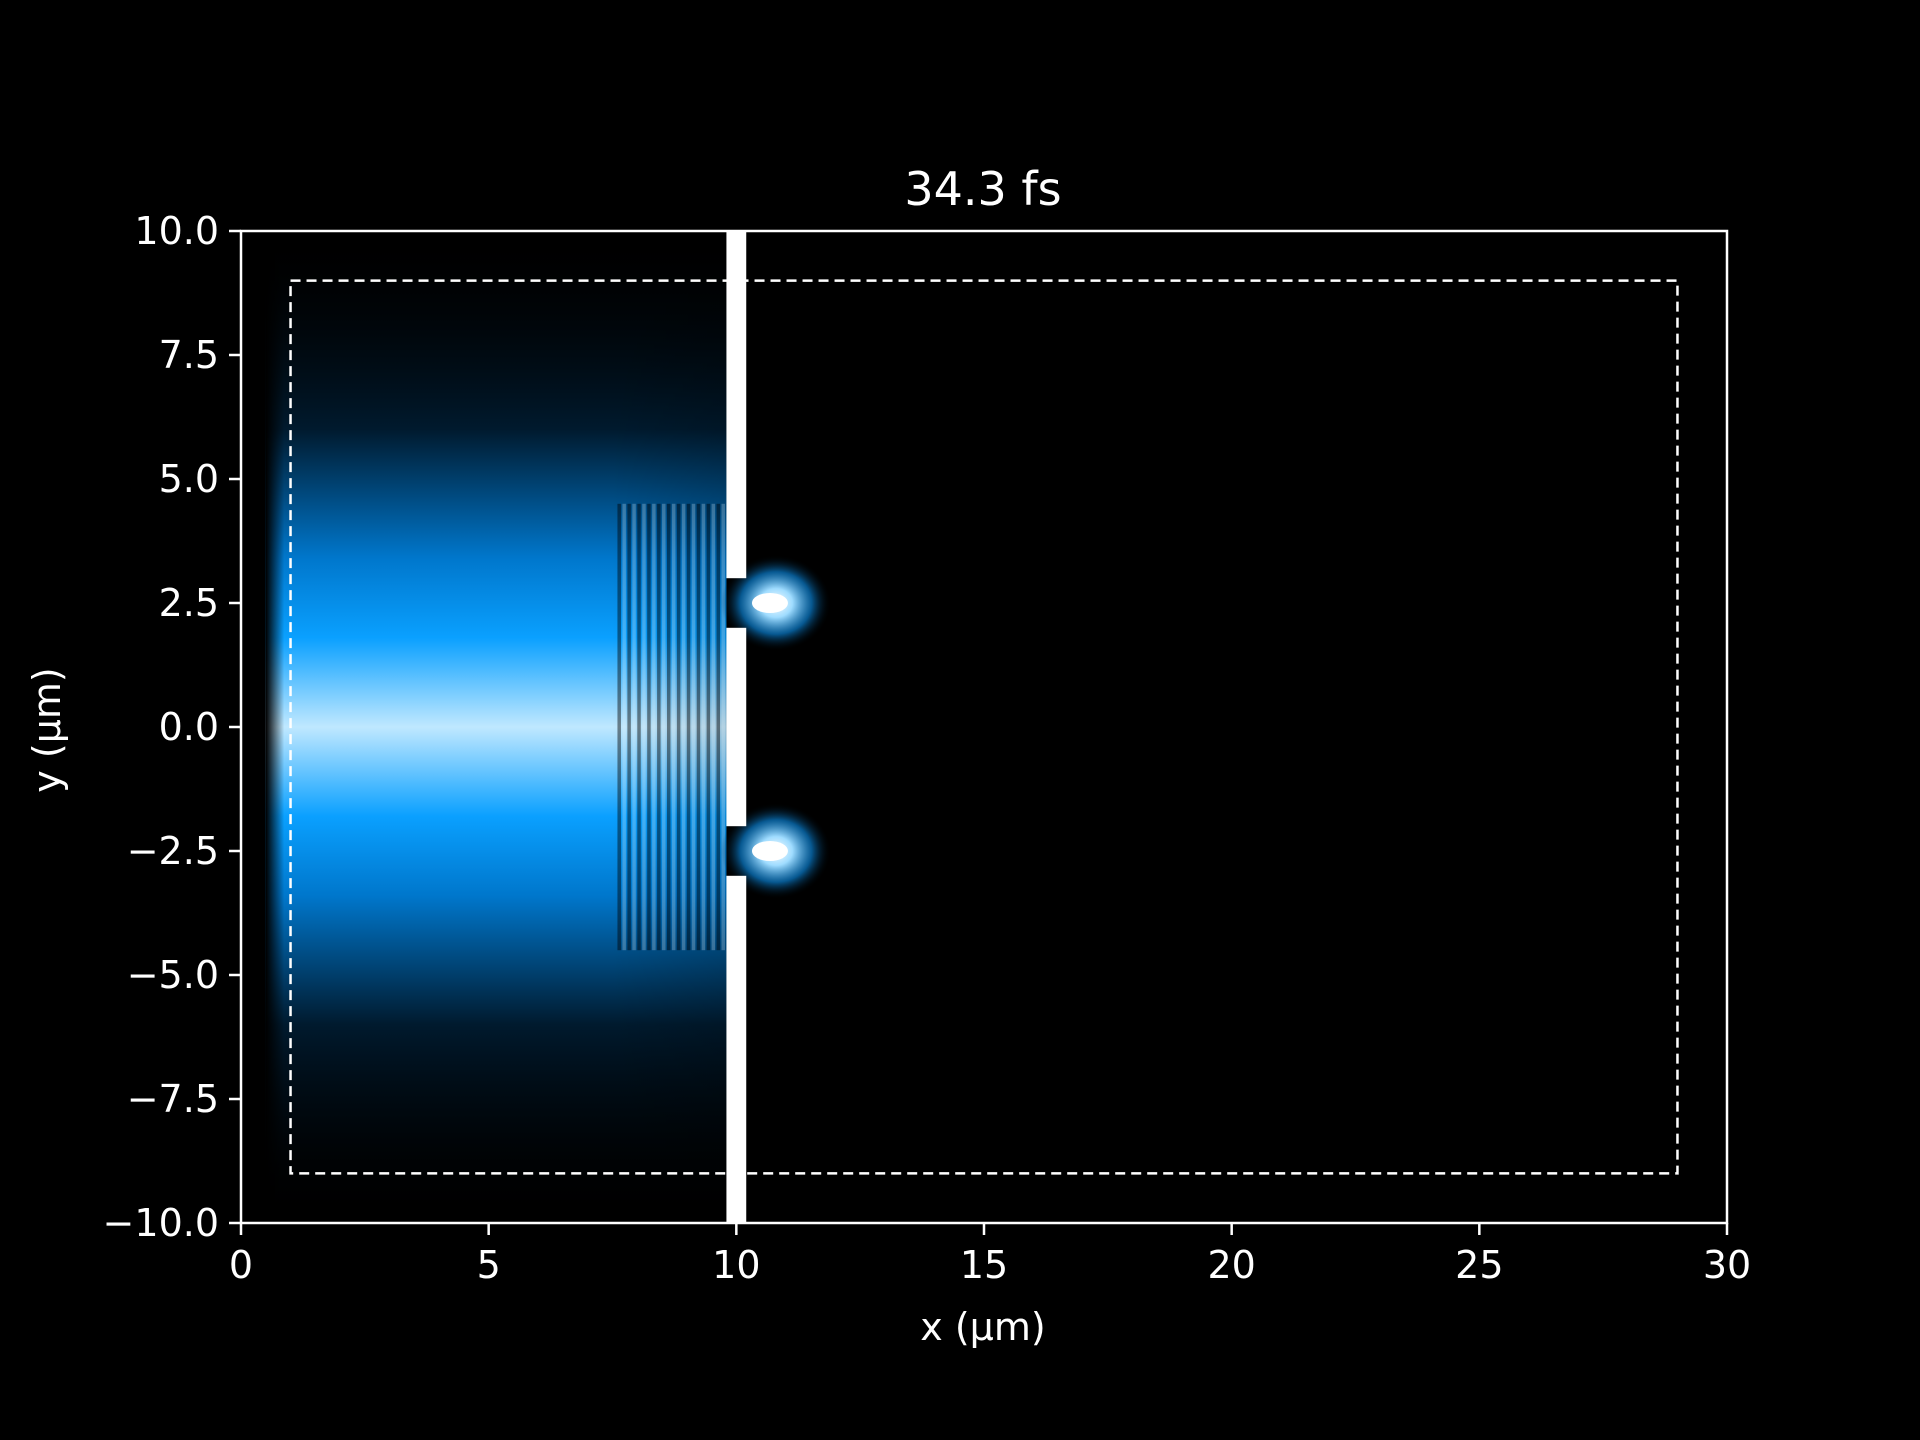 The image size is (1920, 1440). What do you see at coordinates (241, 1265) in the screenshot?
I see `x-tick-label: 0` at bounding box center [241, 1265].